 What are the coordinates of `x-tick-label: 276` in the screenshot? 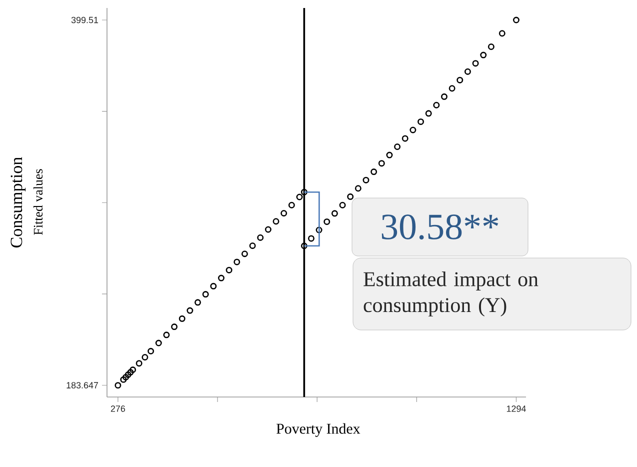 It's located at (118, 409).